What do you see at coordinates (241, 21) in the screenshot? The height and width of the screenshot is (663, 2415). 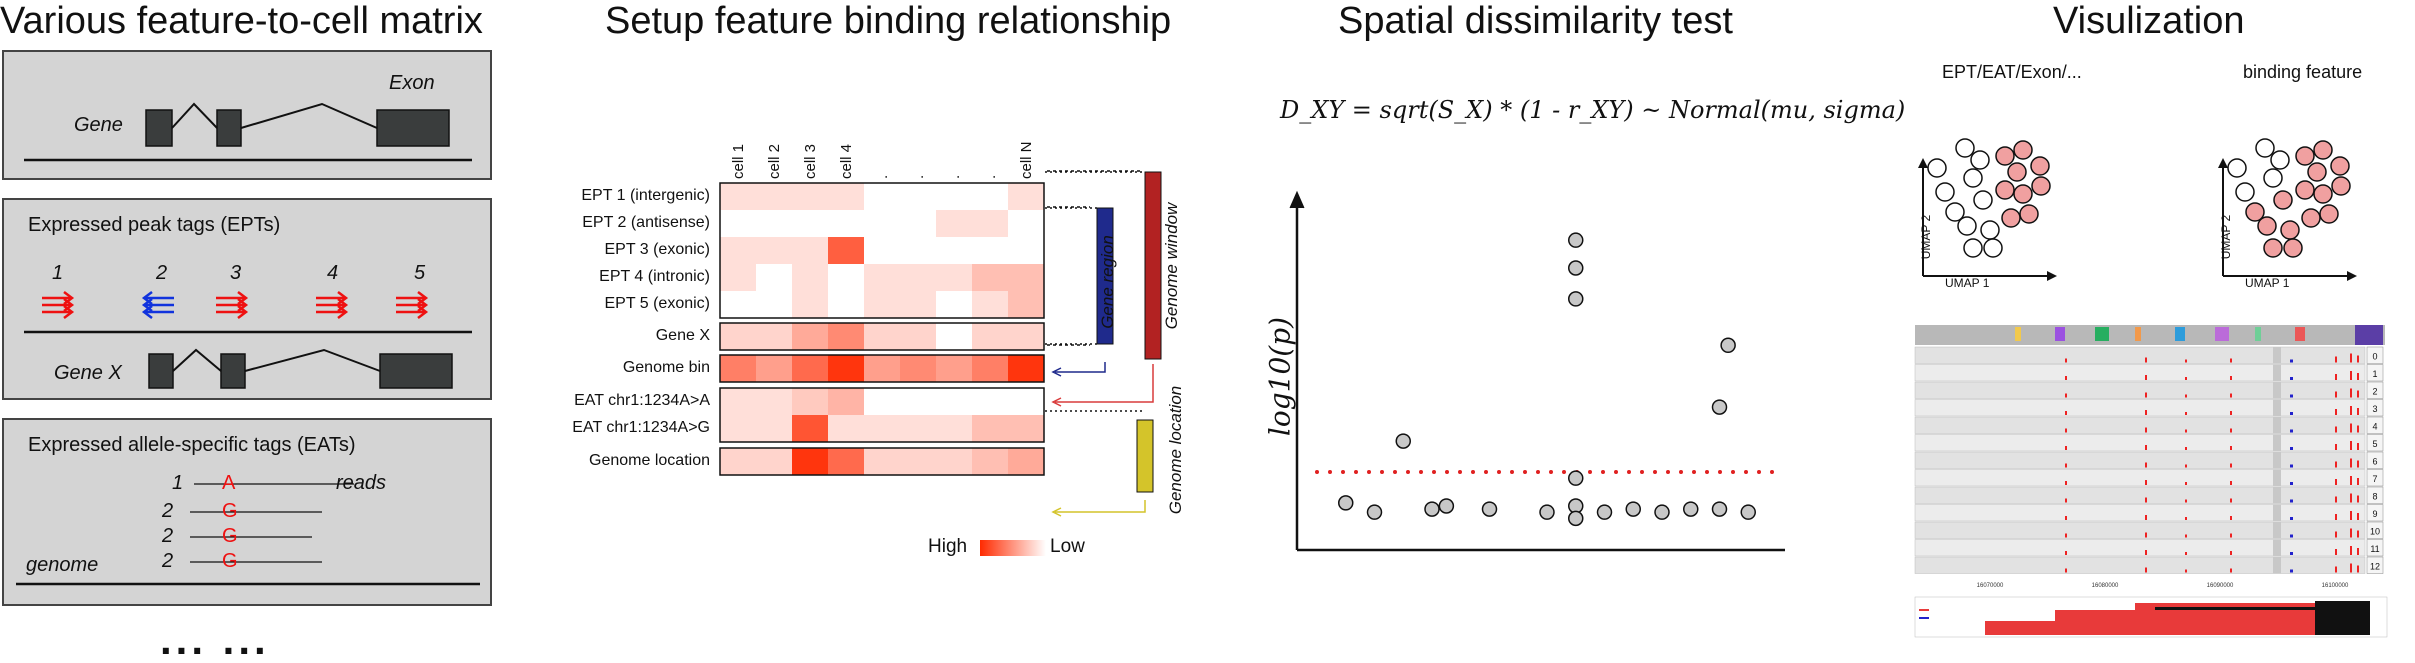 I see `section-title-matrix: Various feature-to-cell matrix` at bounding box center [241, 21].